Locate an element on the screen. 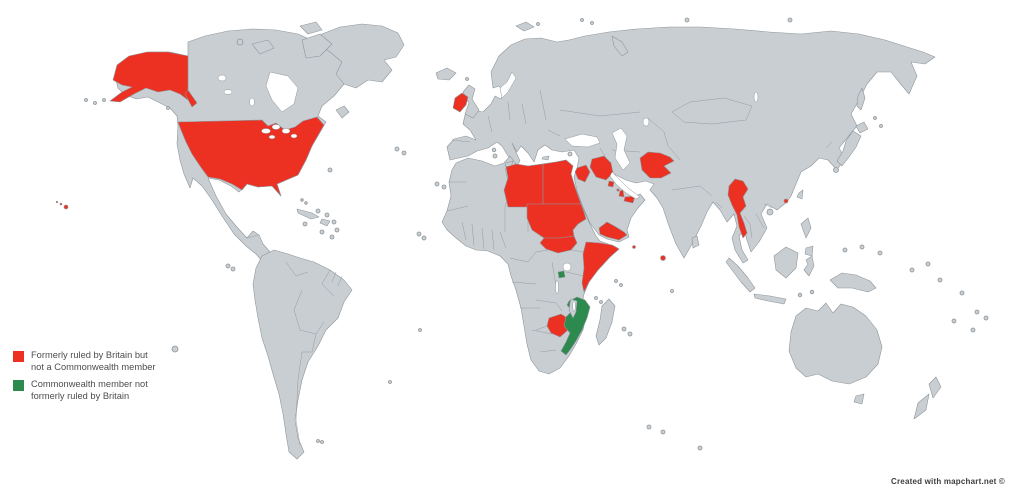 The height and width of the screenshot is (503, 1024). country-mozambique is located at coordinates (575, 326).